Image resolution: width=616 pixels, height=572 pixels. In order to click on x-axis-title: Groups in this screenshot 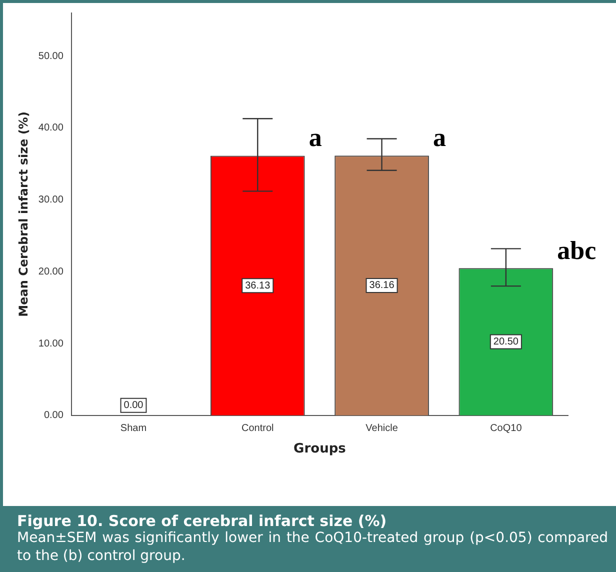, I will do `click(320, 449)`.